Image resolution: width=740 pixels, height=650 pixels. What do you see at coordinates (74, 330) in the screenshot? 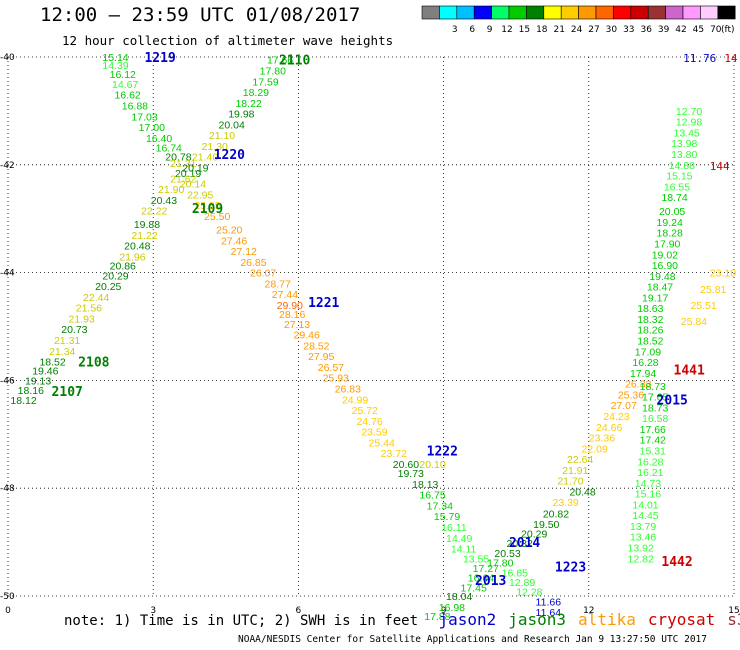
I see `observation-value: 20.73` at bounding box center [74, 330].